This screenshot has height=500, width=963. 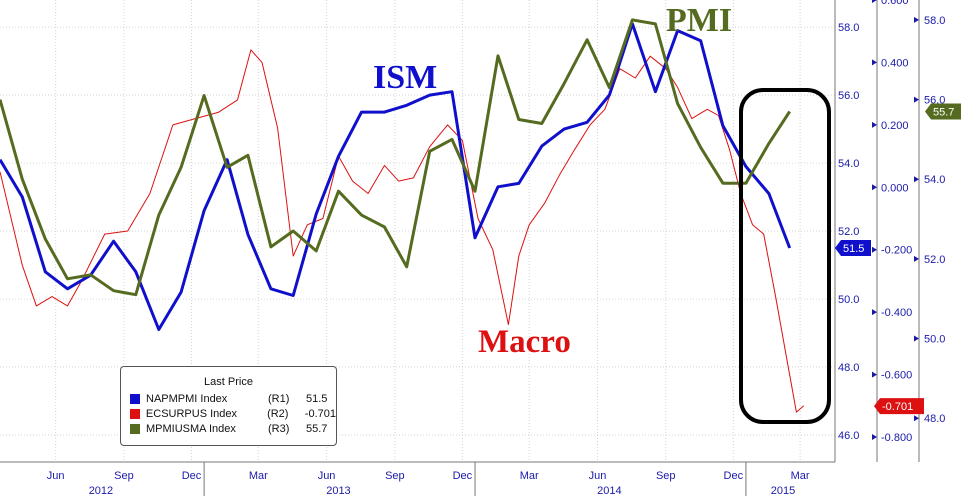 What do you see at coordinates (135, 413) in the screenshot?
I see `legend-swatch-ecsurpus` at bounding box center [135, 413].